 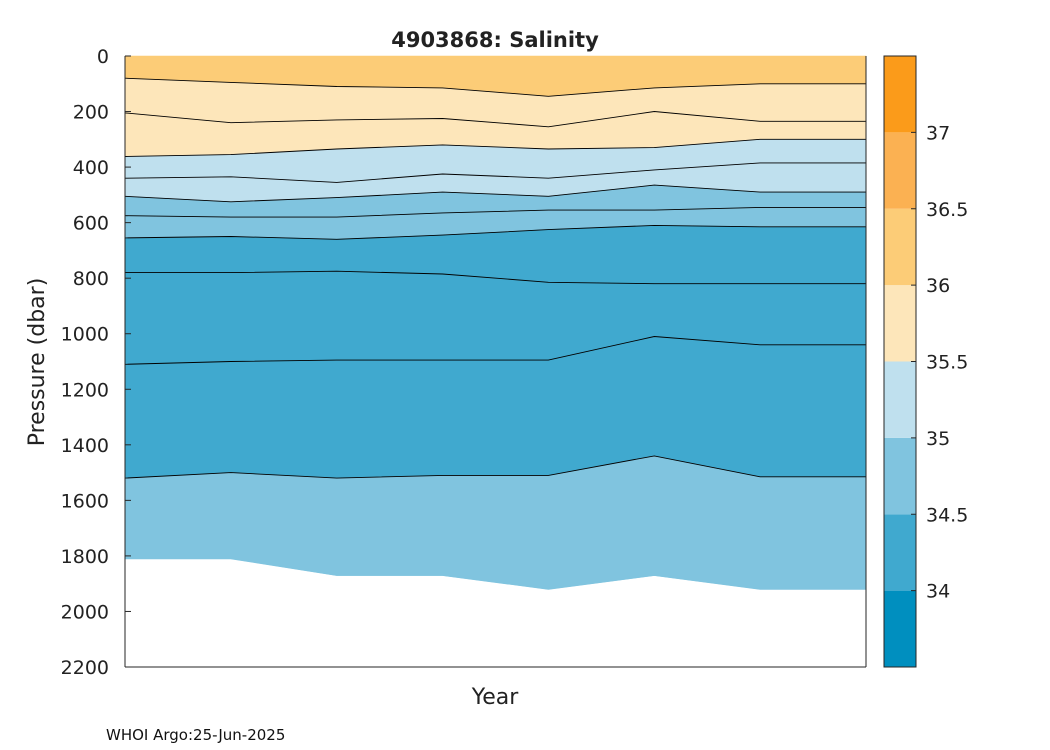 I want to click on y-tick-label: 200, so click(x=91, y=113).